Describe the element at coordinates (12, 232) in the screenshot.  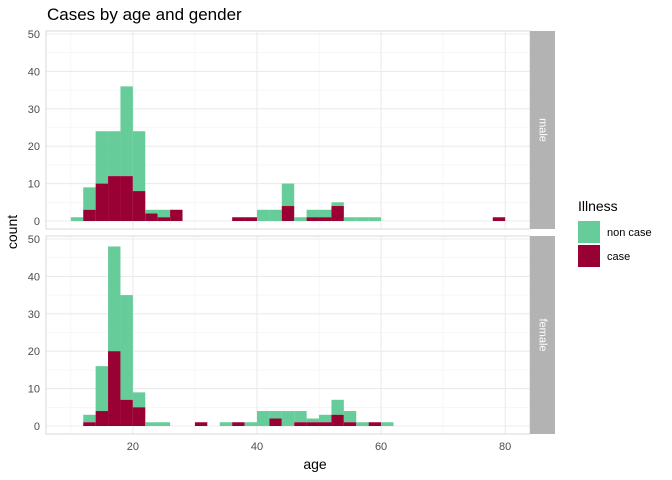
I see `y-axis-title: count` at that location.